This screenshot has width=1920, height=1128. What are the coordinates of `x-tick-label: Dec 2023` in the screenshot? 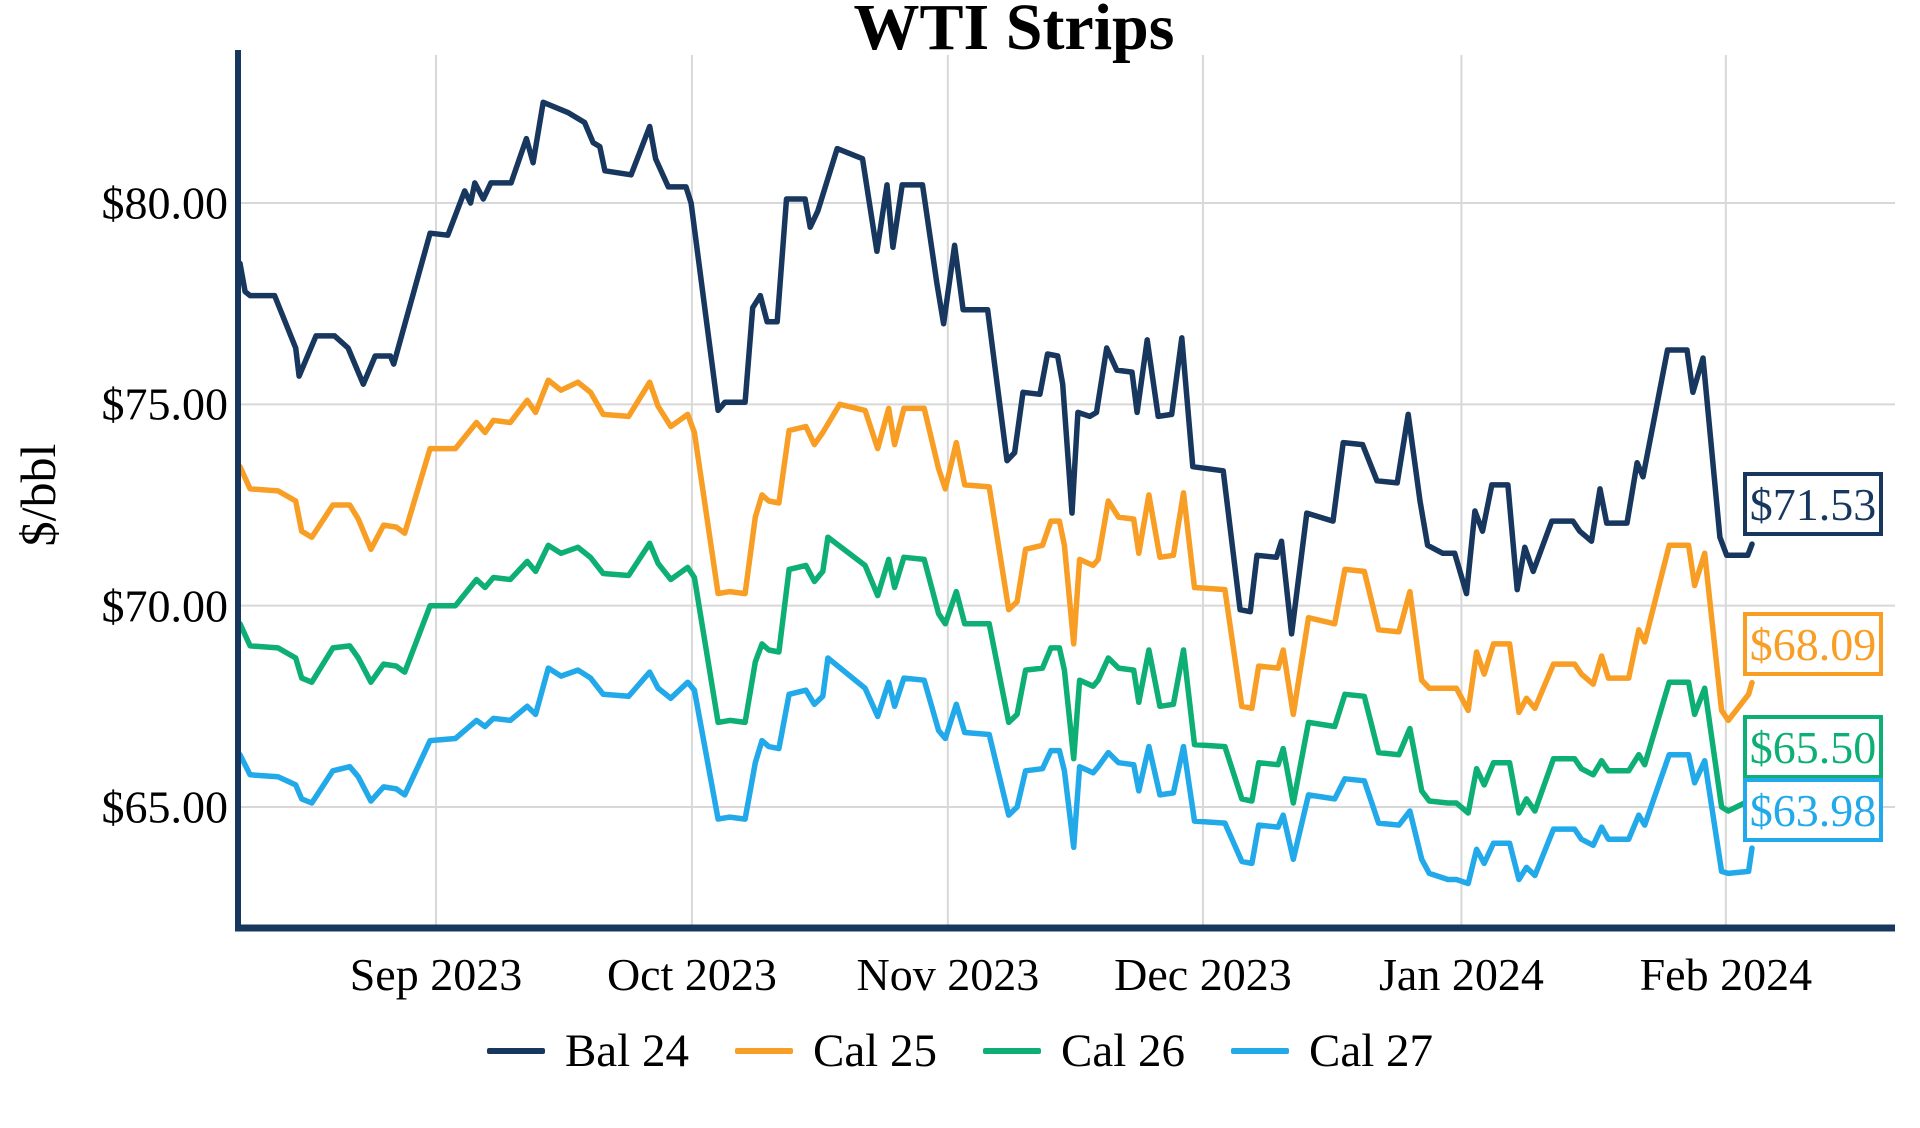 It's located at (1203, 974).